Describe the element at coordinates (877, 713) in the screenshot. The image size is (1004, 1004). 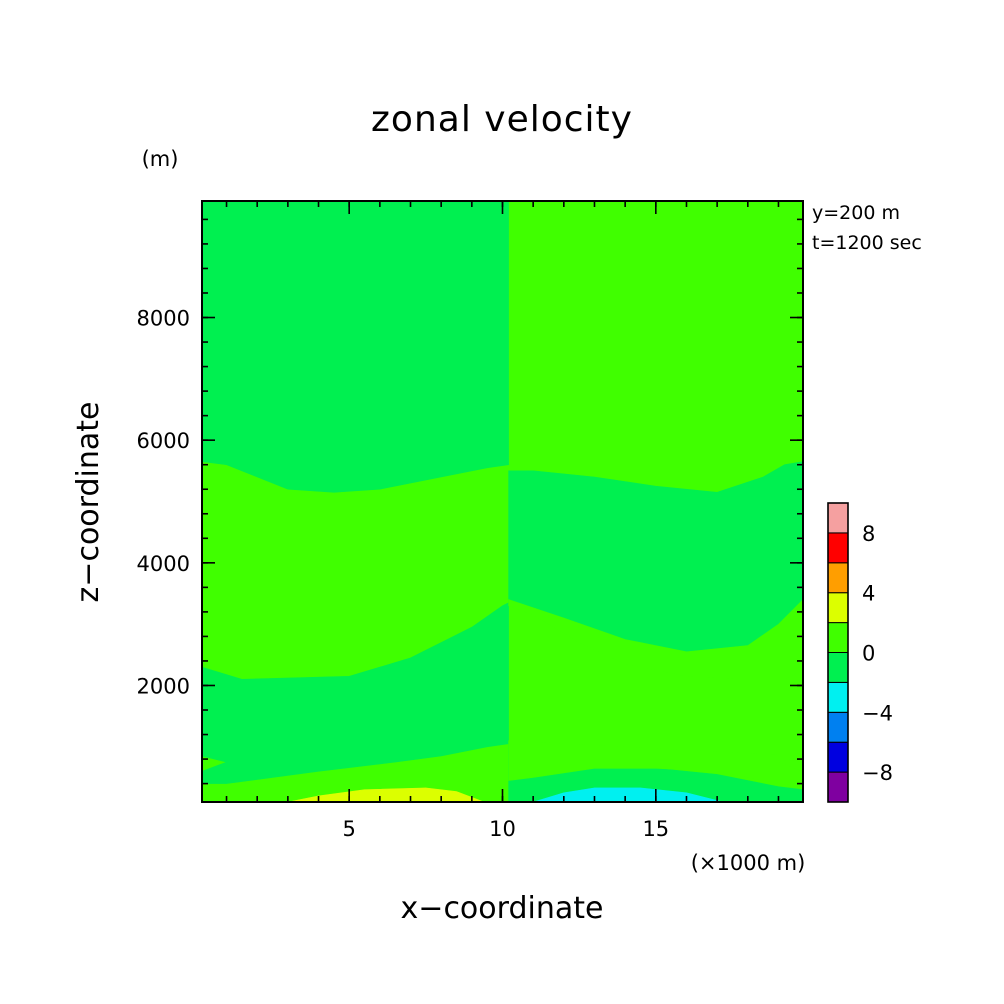
I see `colorbar-tick-label: −4` at that location.